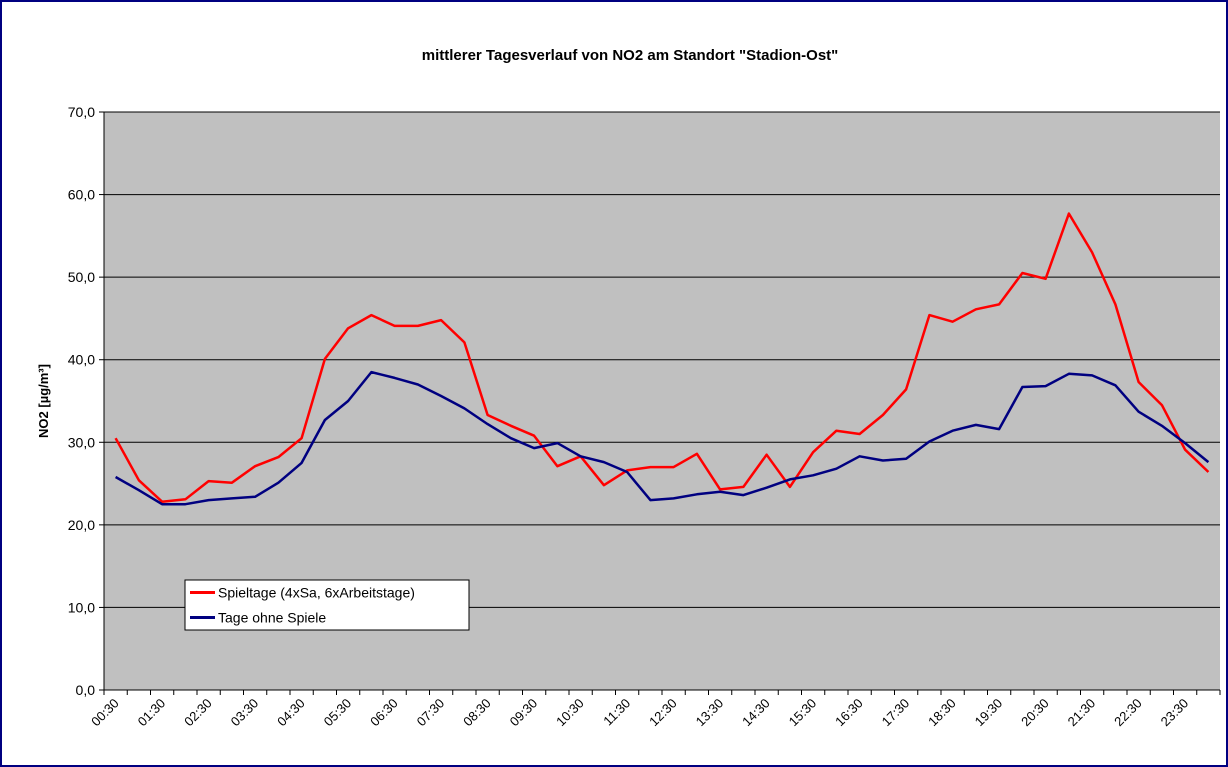  Describe the element at coordinates (86, 690) in the screenshot. I see `y-tick-label: 0,0` at that location.